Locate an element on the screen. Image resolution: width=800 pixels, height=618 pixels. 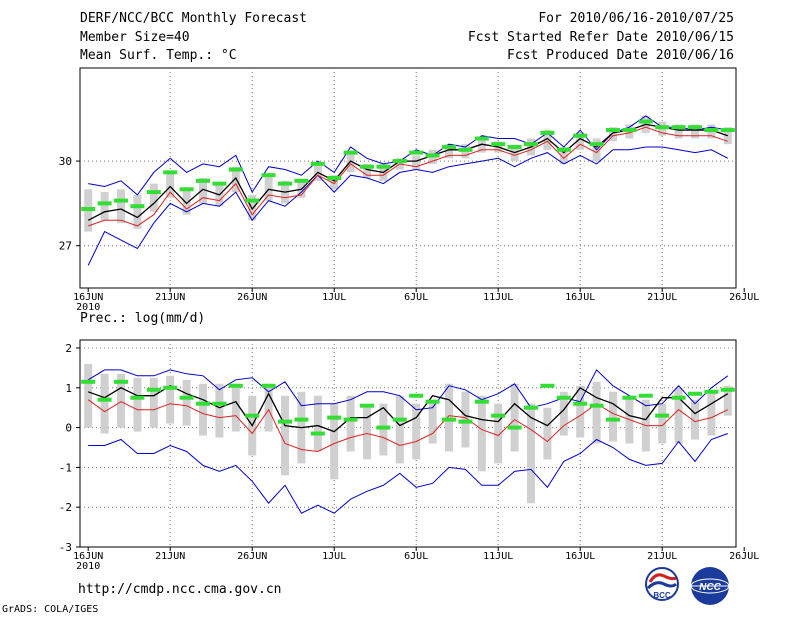
panel2-x-tick-label: 1JUL is located at coordinates (334, 556).